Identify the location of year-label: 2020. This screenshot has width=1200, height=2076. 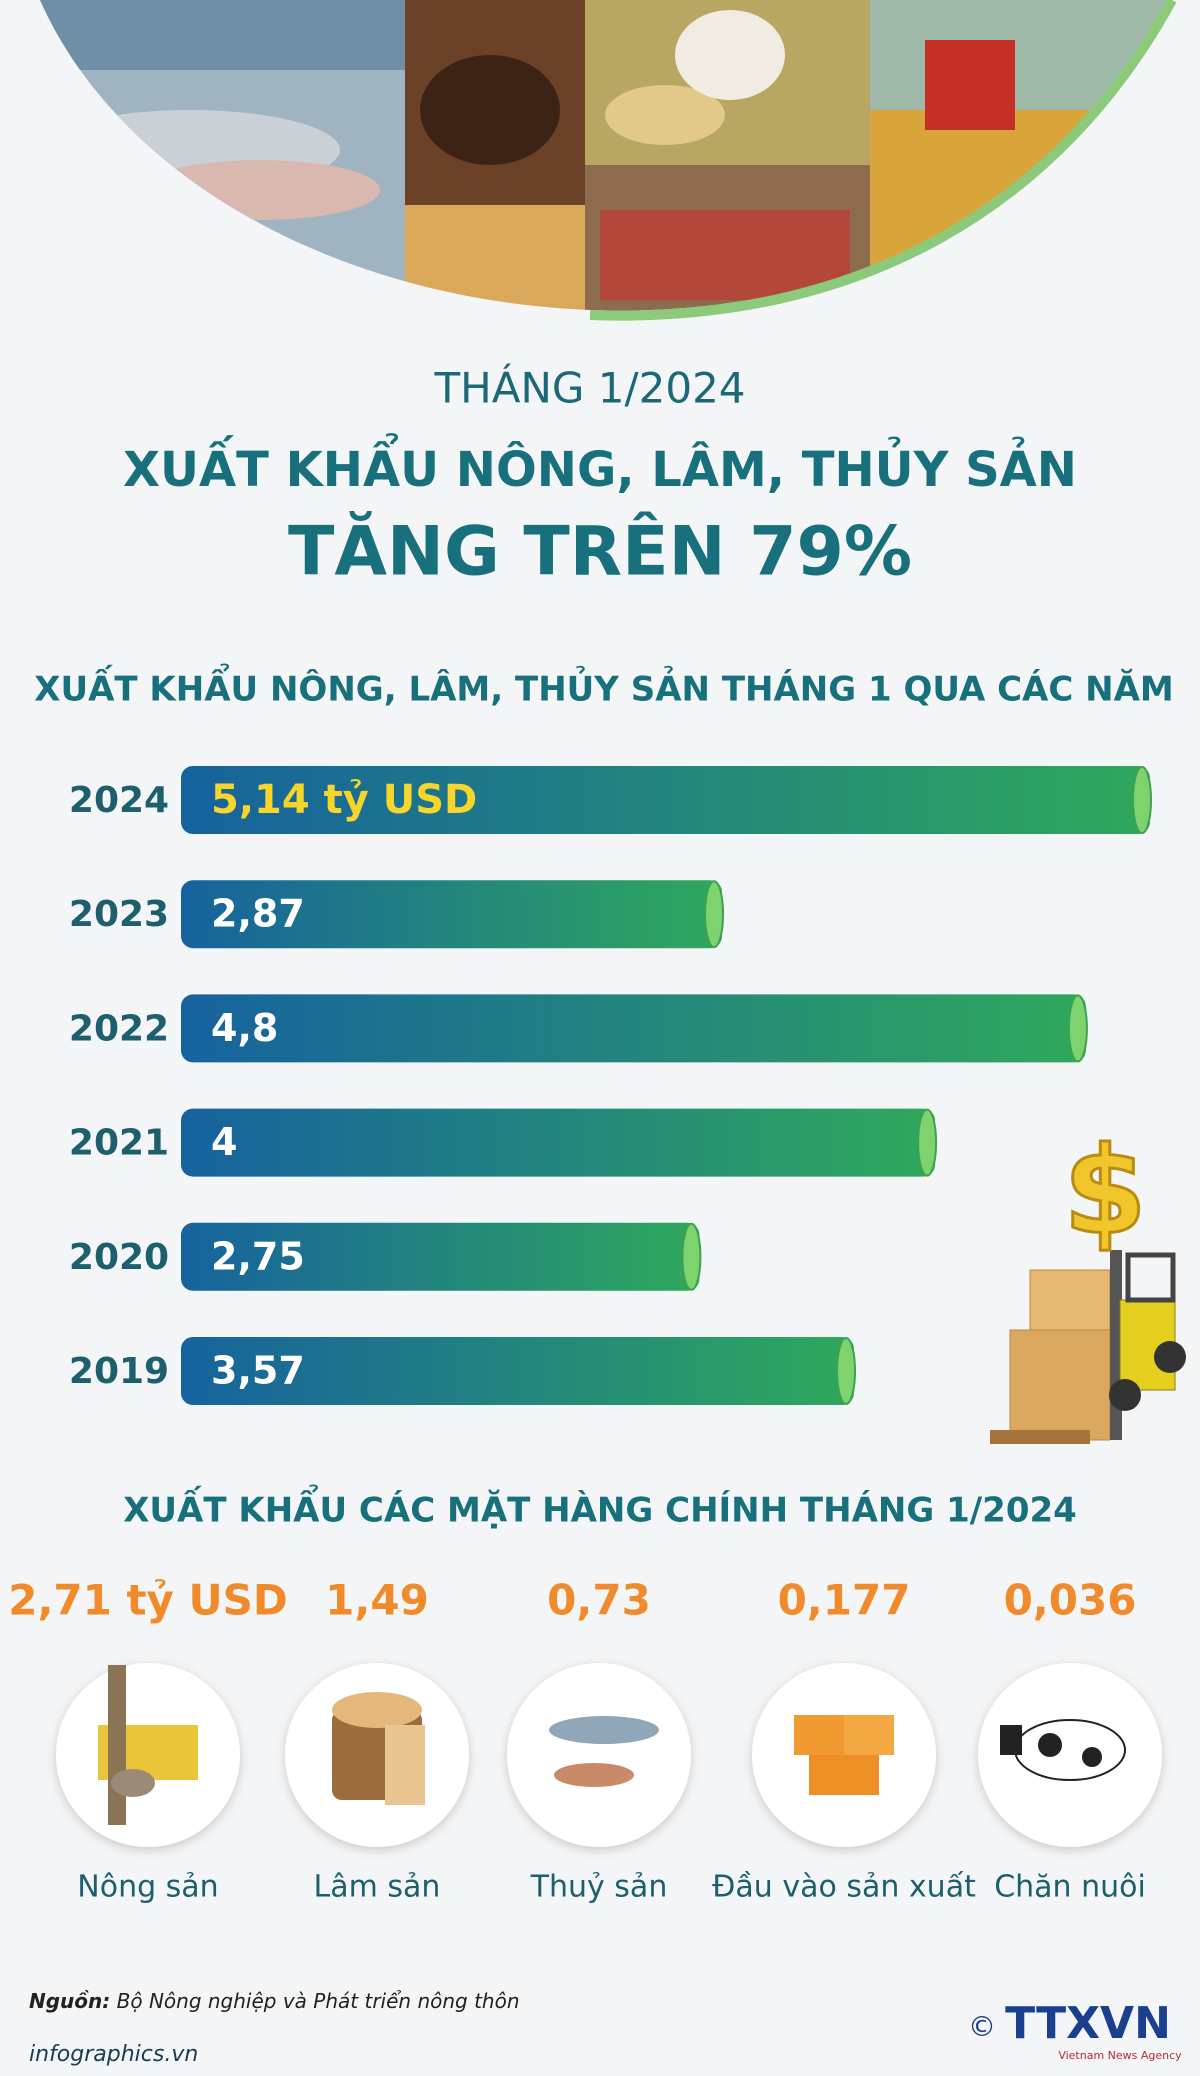
(119, 1257).